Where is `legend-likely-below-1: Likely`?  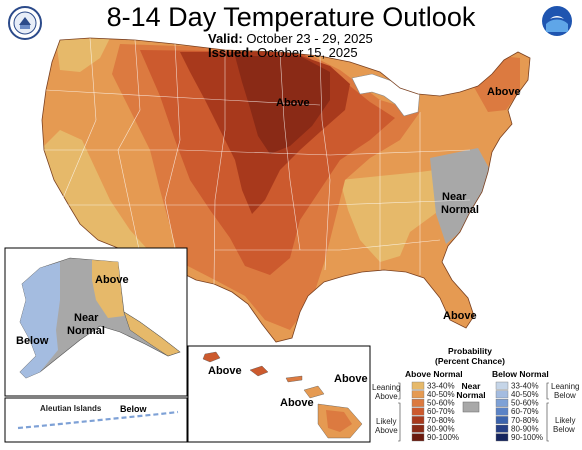
legend-likely-below-1: Likely is located at coordinates (565, 420).